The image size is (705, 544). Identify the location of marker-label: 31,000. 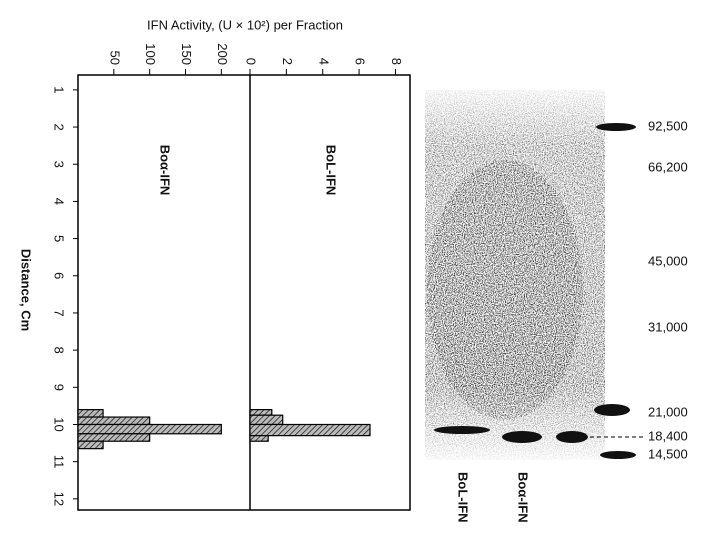
(668, 326).